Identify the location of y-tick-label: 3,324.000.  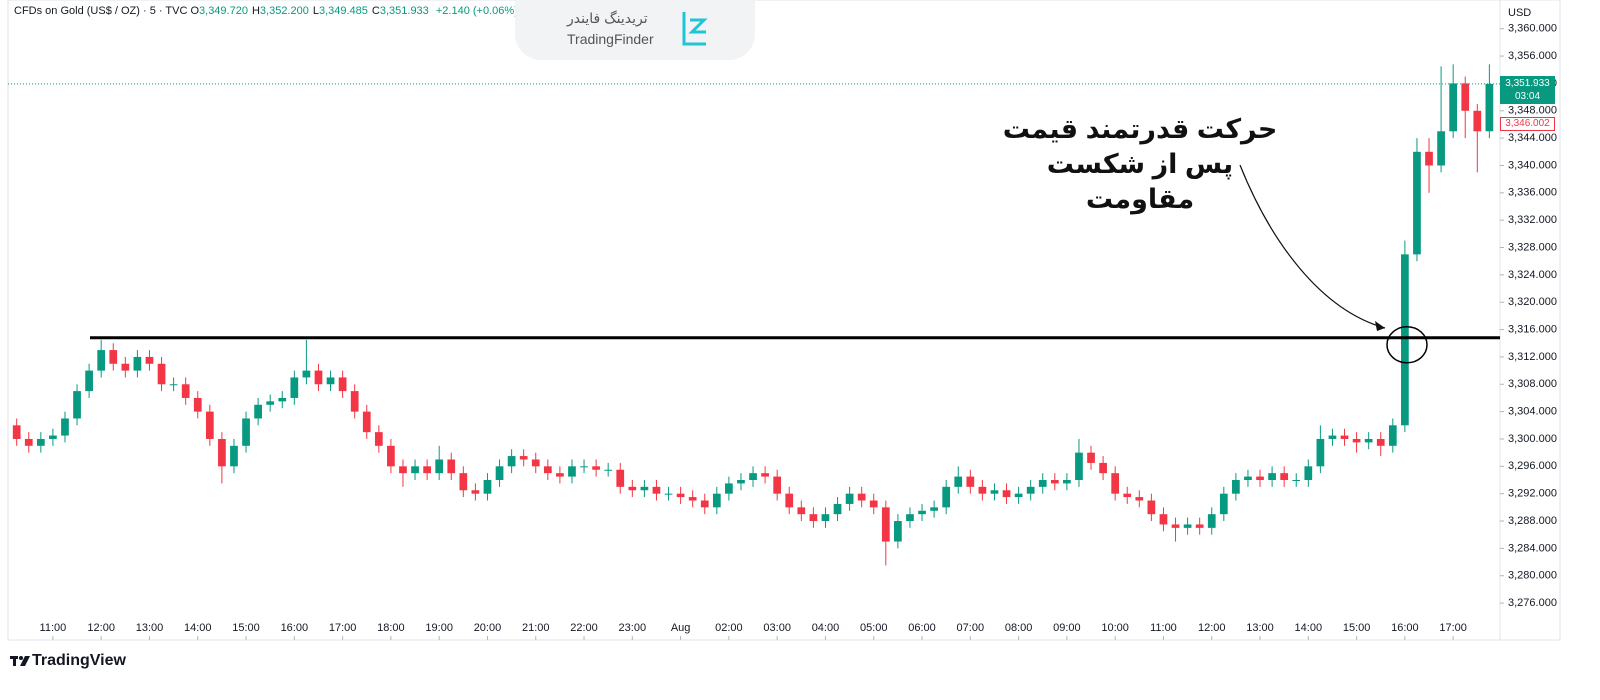
(1532, 275).